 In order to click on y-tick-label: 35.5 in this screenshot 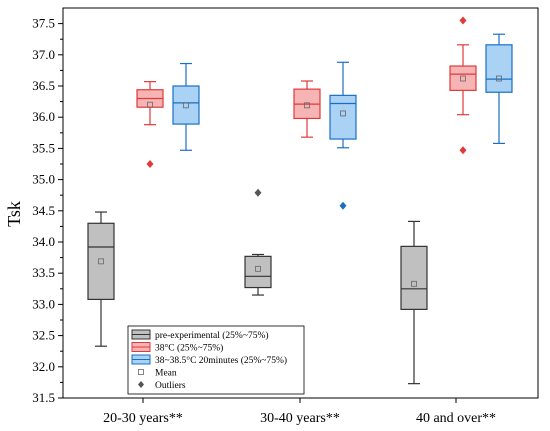, I will do `click(43, 147)`.